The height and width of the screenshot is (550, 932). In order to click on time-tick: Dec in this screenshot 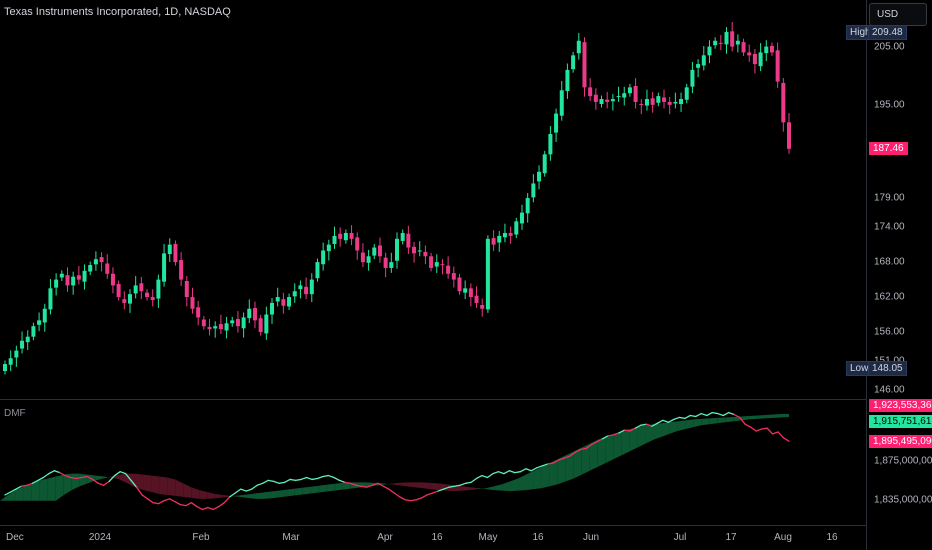, I will do `click(15, 537)`.